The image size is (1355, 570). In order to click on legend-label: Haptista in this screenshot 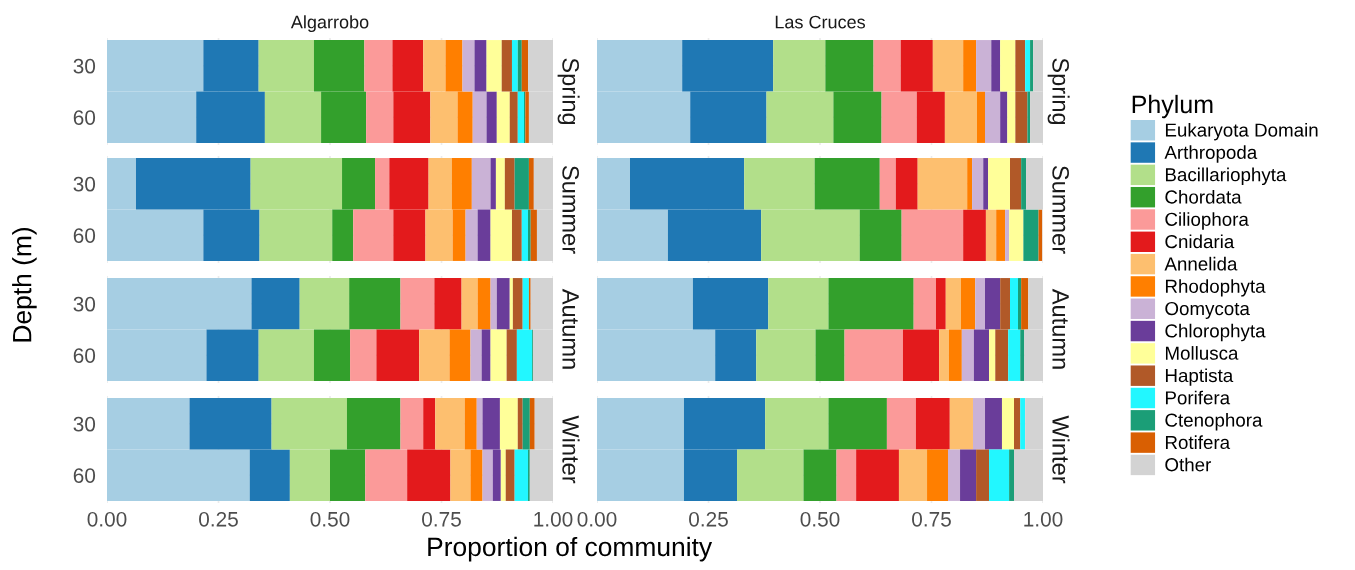, I will do `click(1199, 377)`.